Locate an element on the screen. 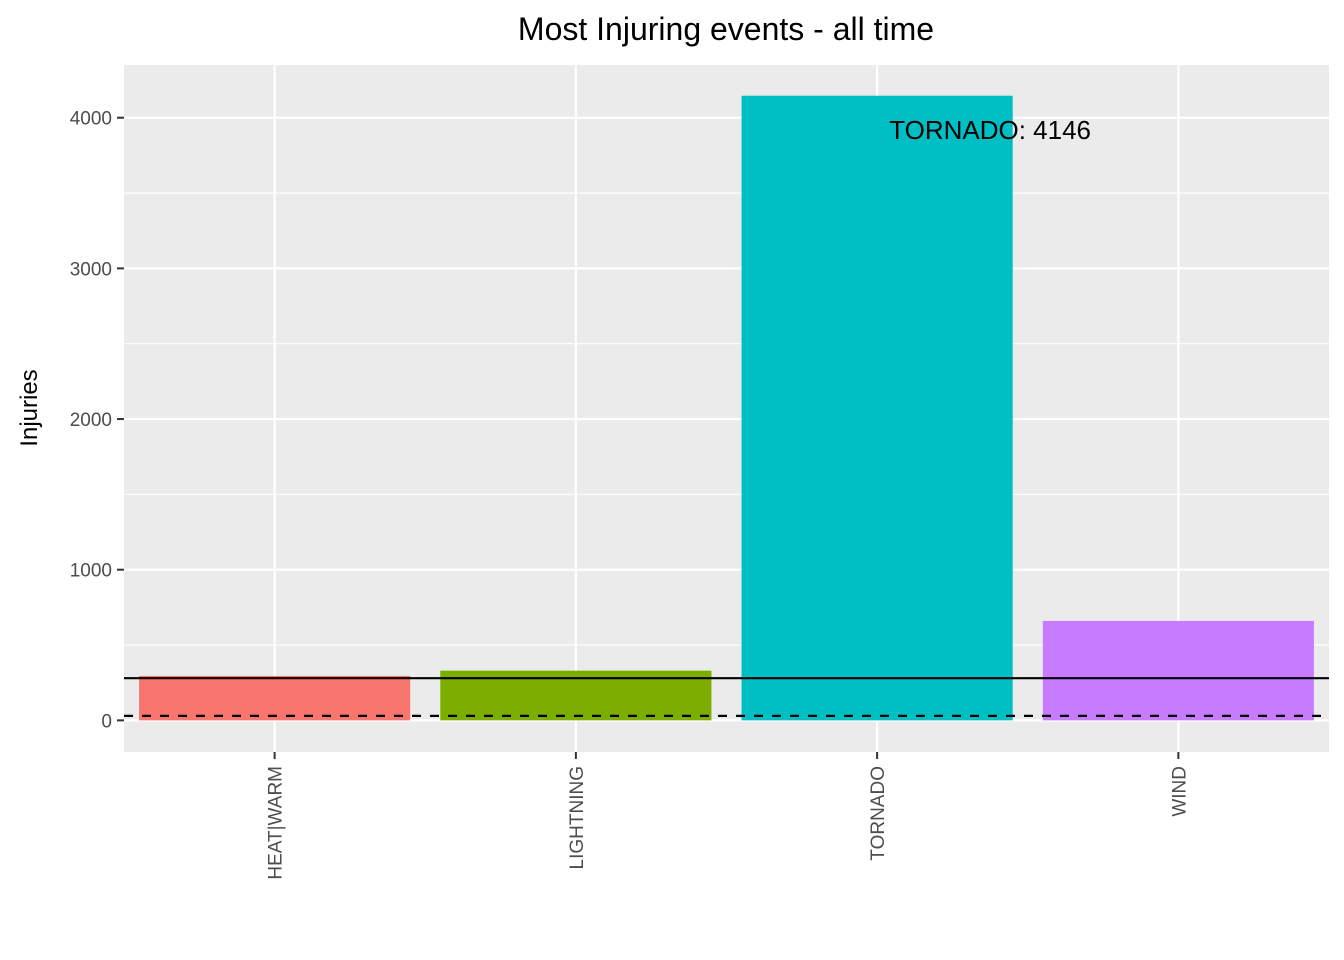 The image size is (1344, 960). y-tick-label: 0 is located at coordinates (106, 721).